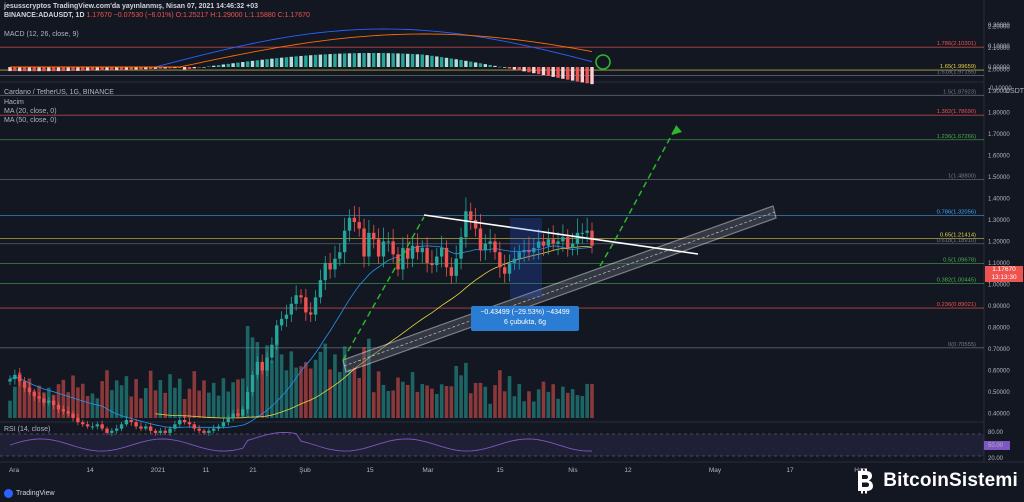 The image size is (1024, 502). Describe the element at coordinates (30, 111) in the screenshot. I see `indicator-ma20: MA (20, close, 0)` at that location.